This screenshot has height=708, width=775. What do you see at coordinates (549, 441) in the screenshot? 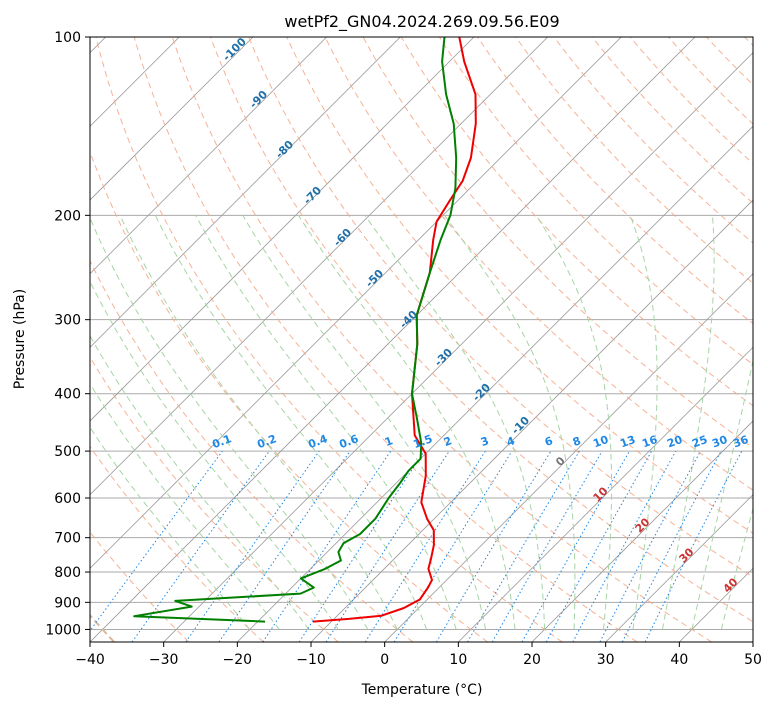
I see `mixing-ratio-label: 6` at bounding box center [549, 441].